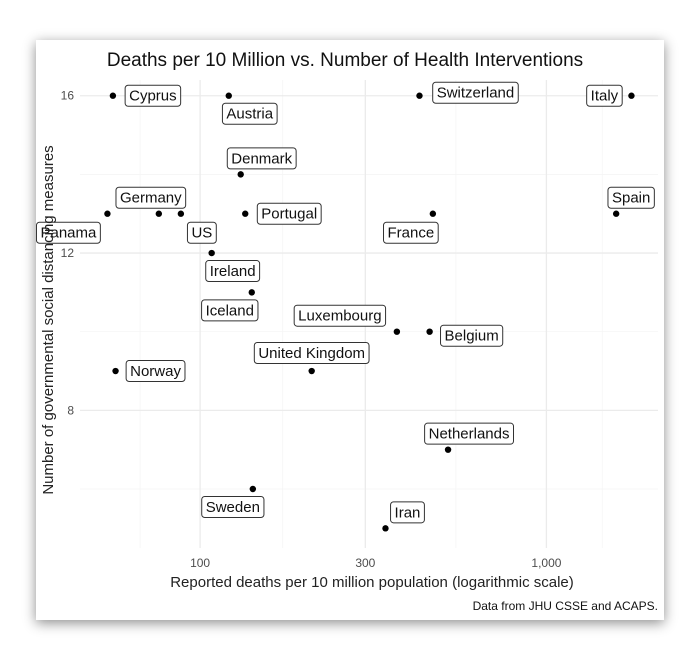 The height and width of the screenshot is (663, 700). What do you see at coordinates (107, 213) in the screenshot?
I see `point-panama` at bounding box center [107, 213].